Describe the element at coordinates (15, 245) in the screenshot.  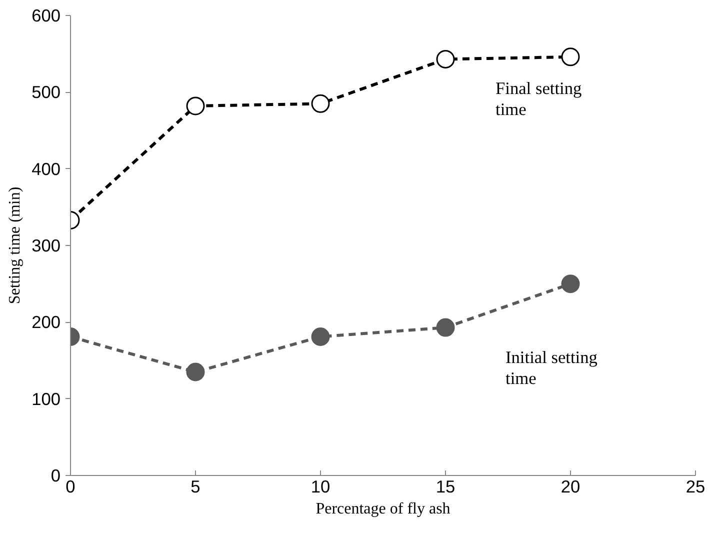
I see `y-axis-title: Setting time (min)` at that location.